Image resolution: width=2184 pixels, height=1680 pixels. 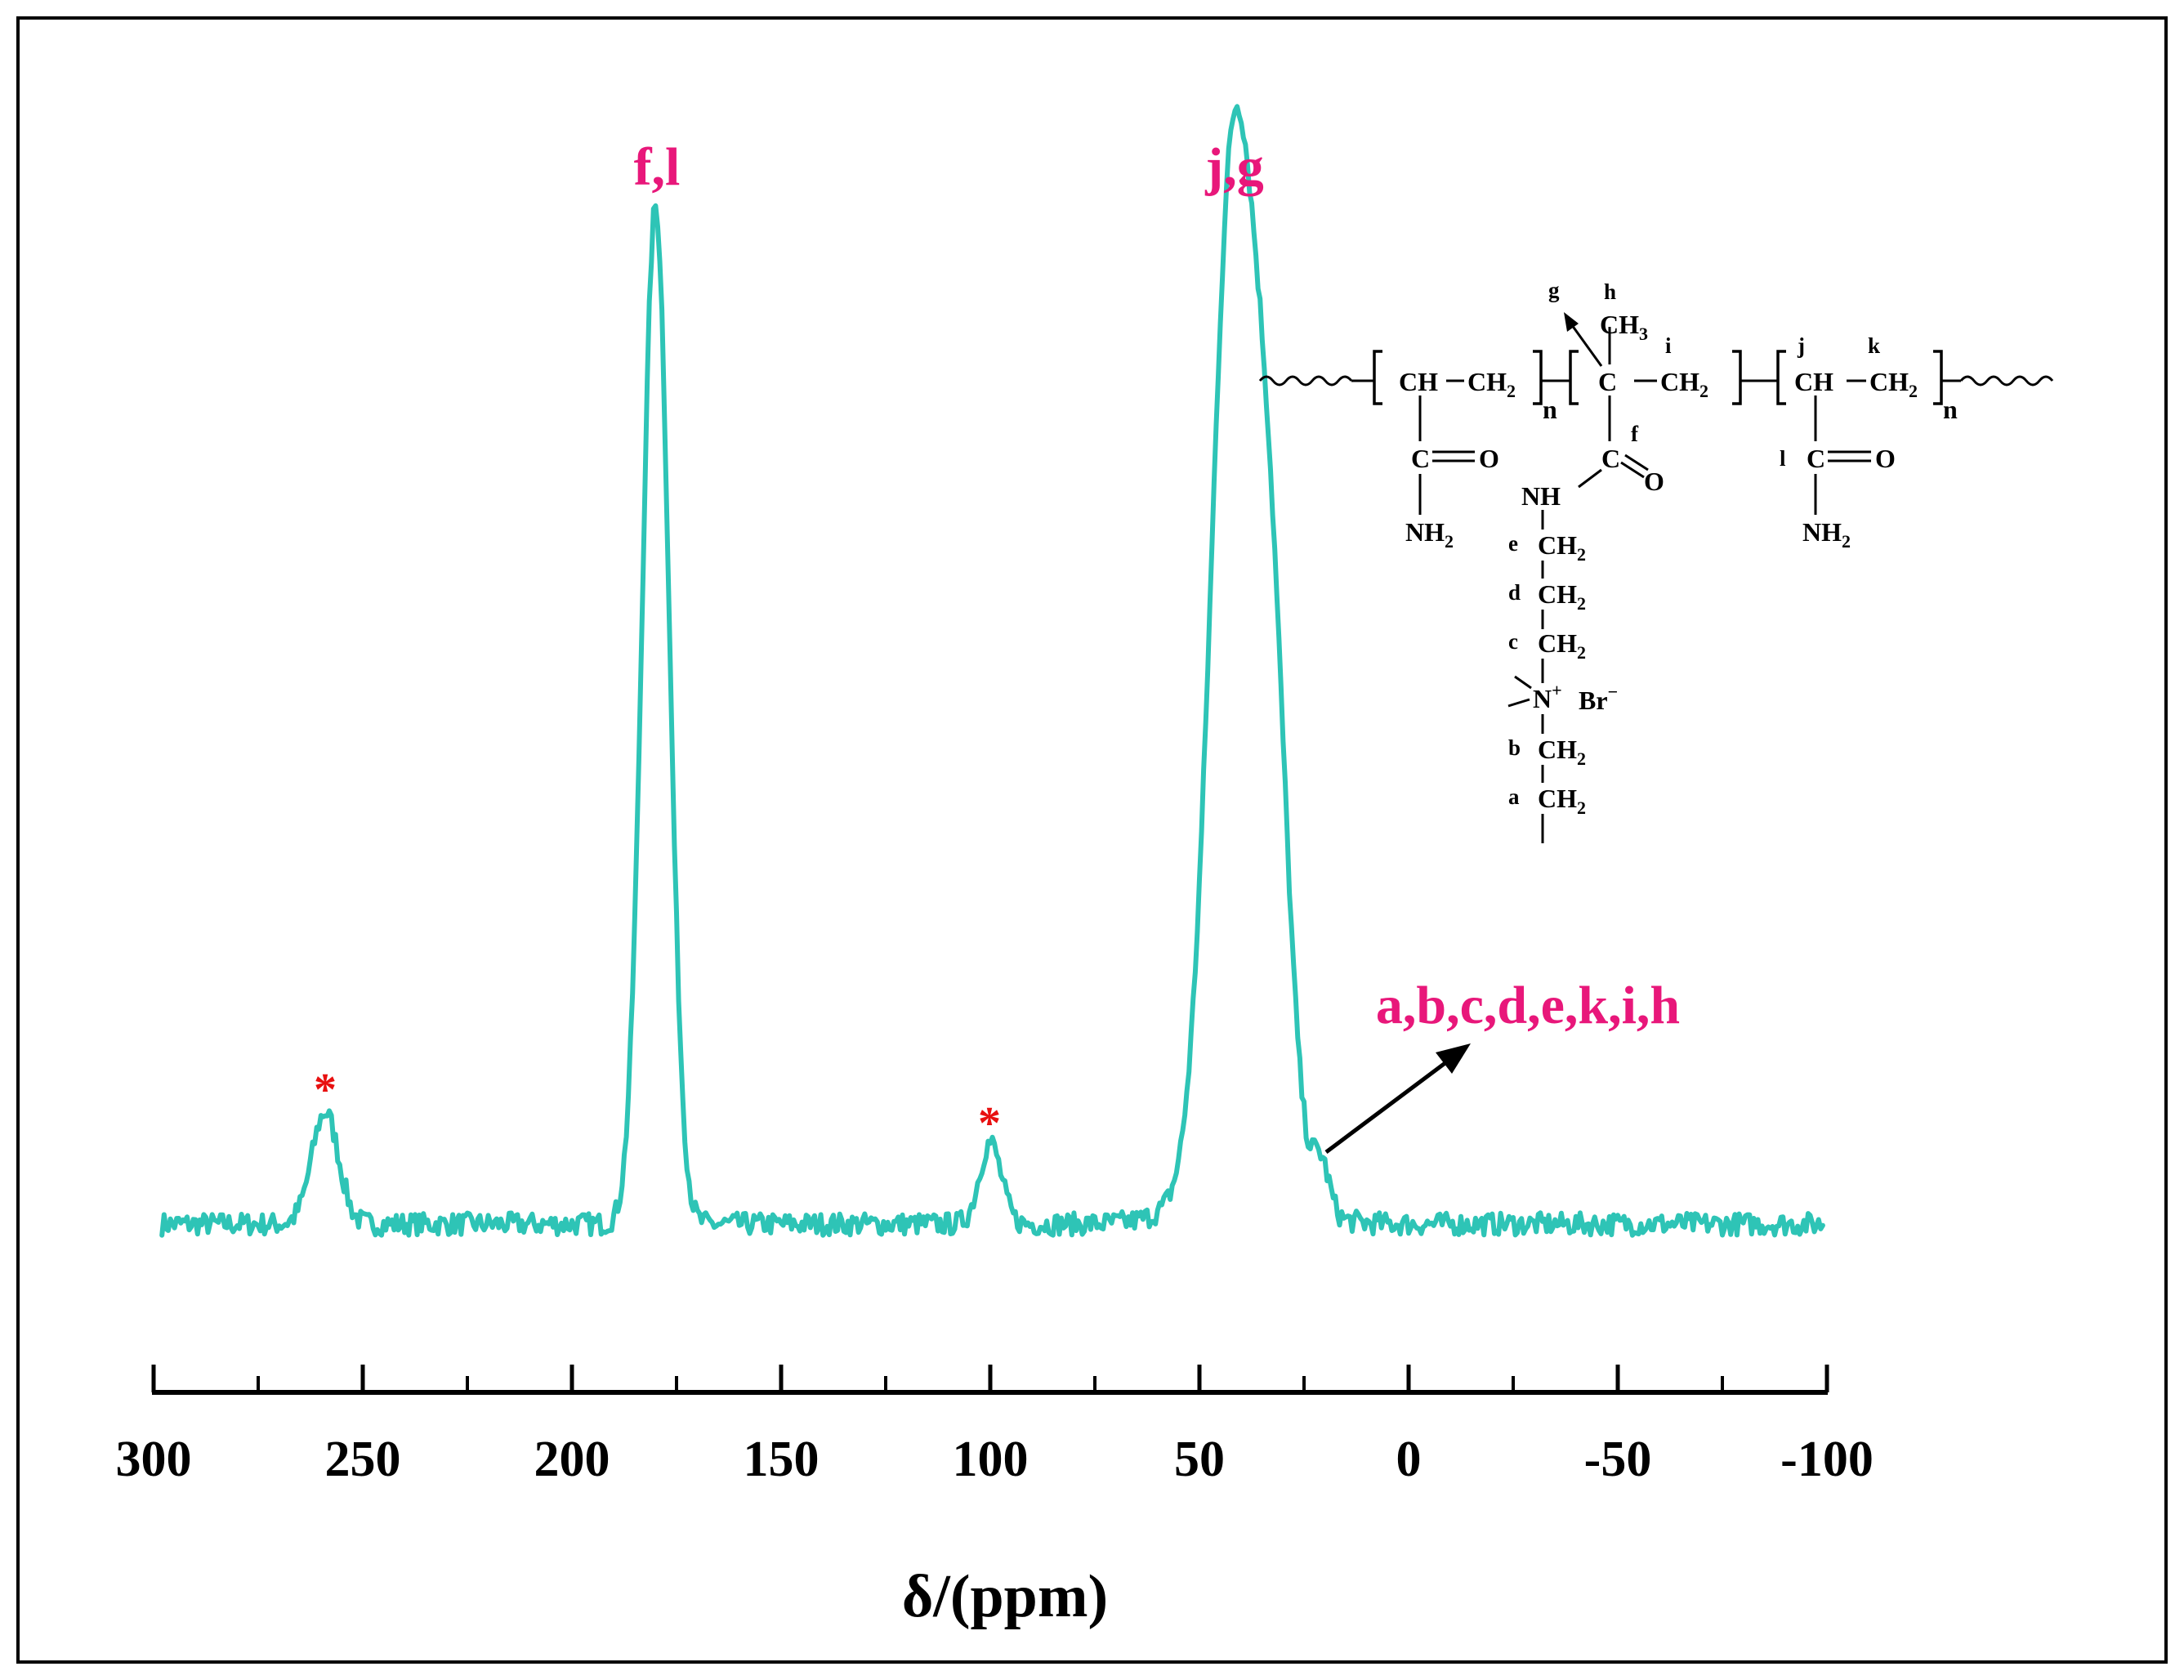 I want to click on tick-label-0: 0, so click(x=1409, y=1459).